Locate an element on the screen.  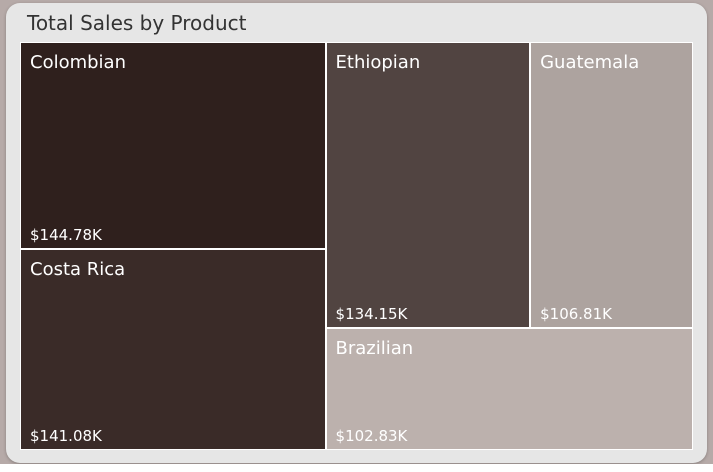
tile-label-ethiopian: Ethiopian is located at coordinates (378, 62).